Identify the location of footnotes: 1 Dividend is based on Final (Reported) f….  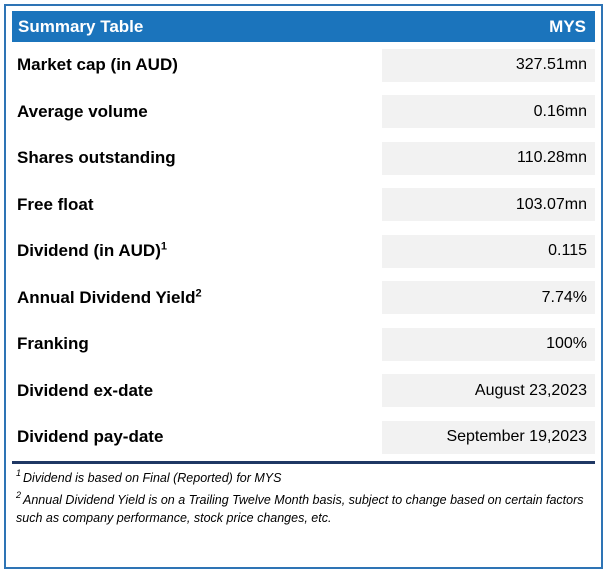
(303, 495).